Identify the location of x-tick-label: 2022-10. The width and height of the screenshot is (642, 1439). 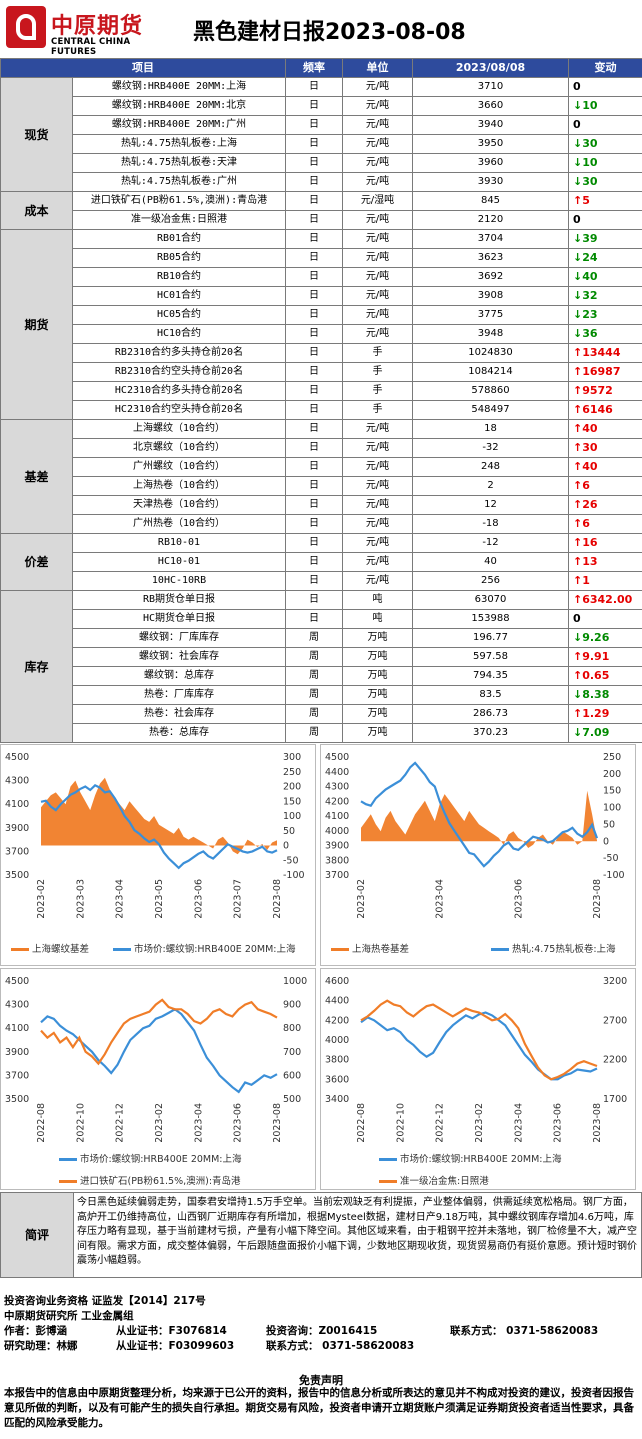
(80, 1123).